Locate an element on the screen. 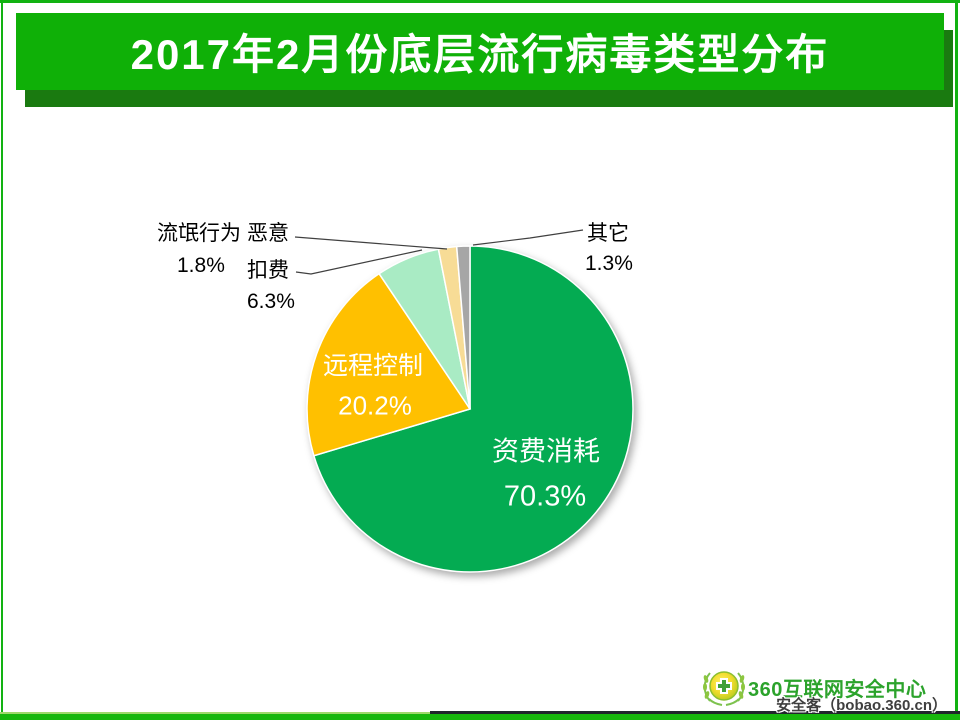 The image size is (960, 720). slice-label-fee-name: 资费消耗 is located at coordinates (546, 451).